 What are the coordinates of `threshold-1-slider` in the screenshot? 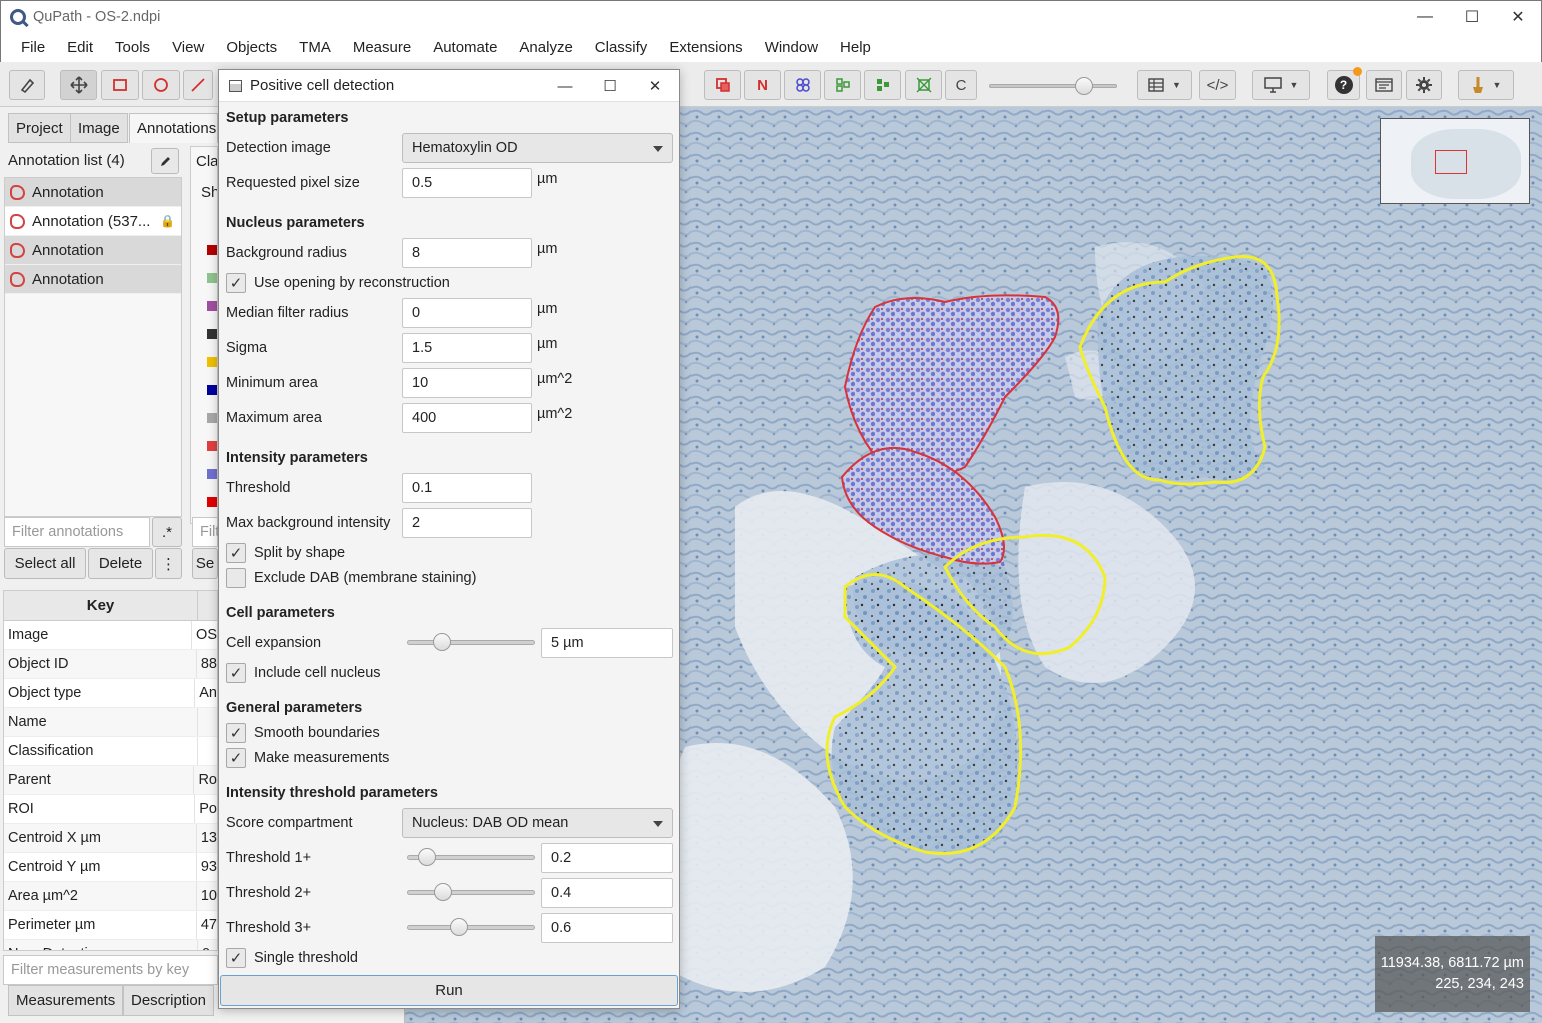 It's located at (471, 857).